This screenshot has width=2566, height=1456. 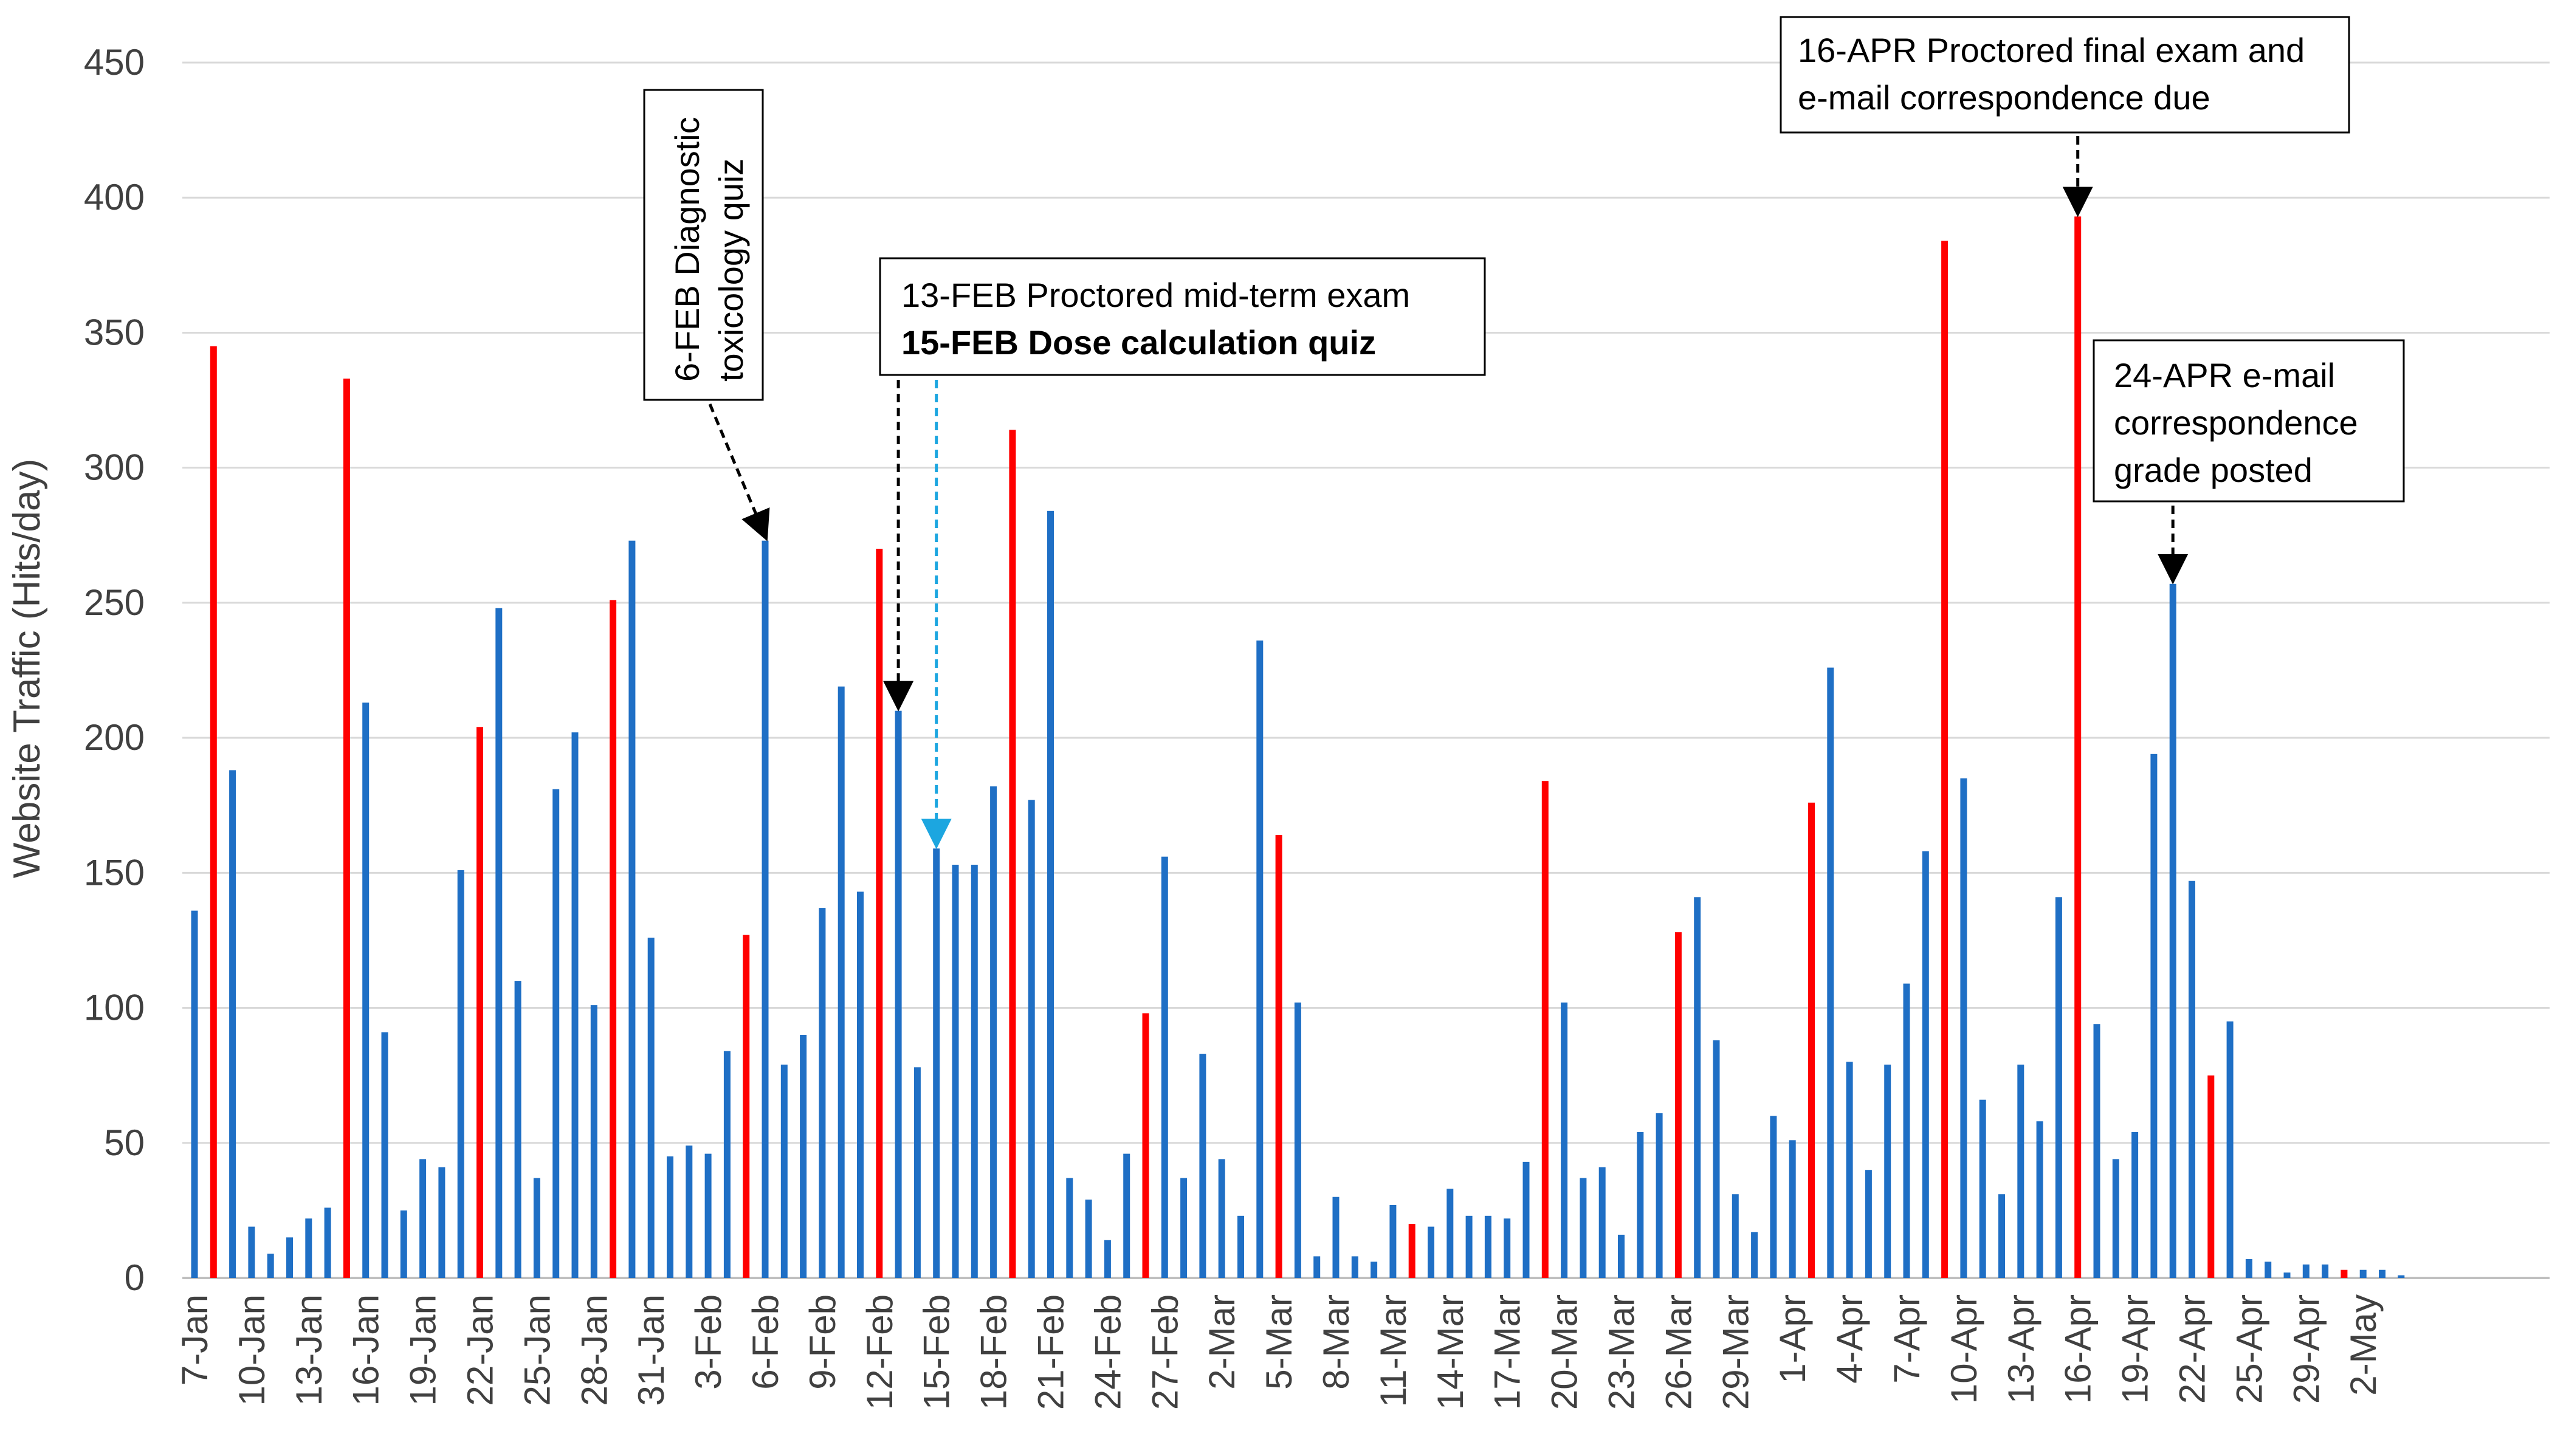 What do you see at coordinates (1507, 1352) in the screenshot?
I see `x-tick-label: 17-Mar` at bounding box center [1507, 1352].